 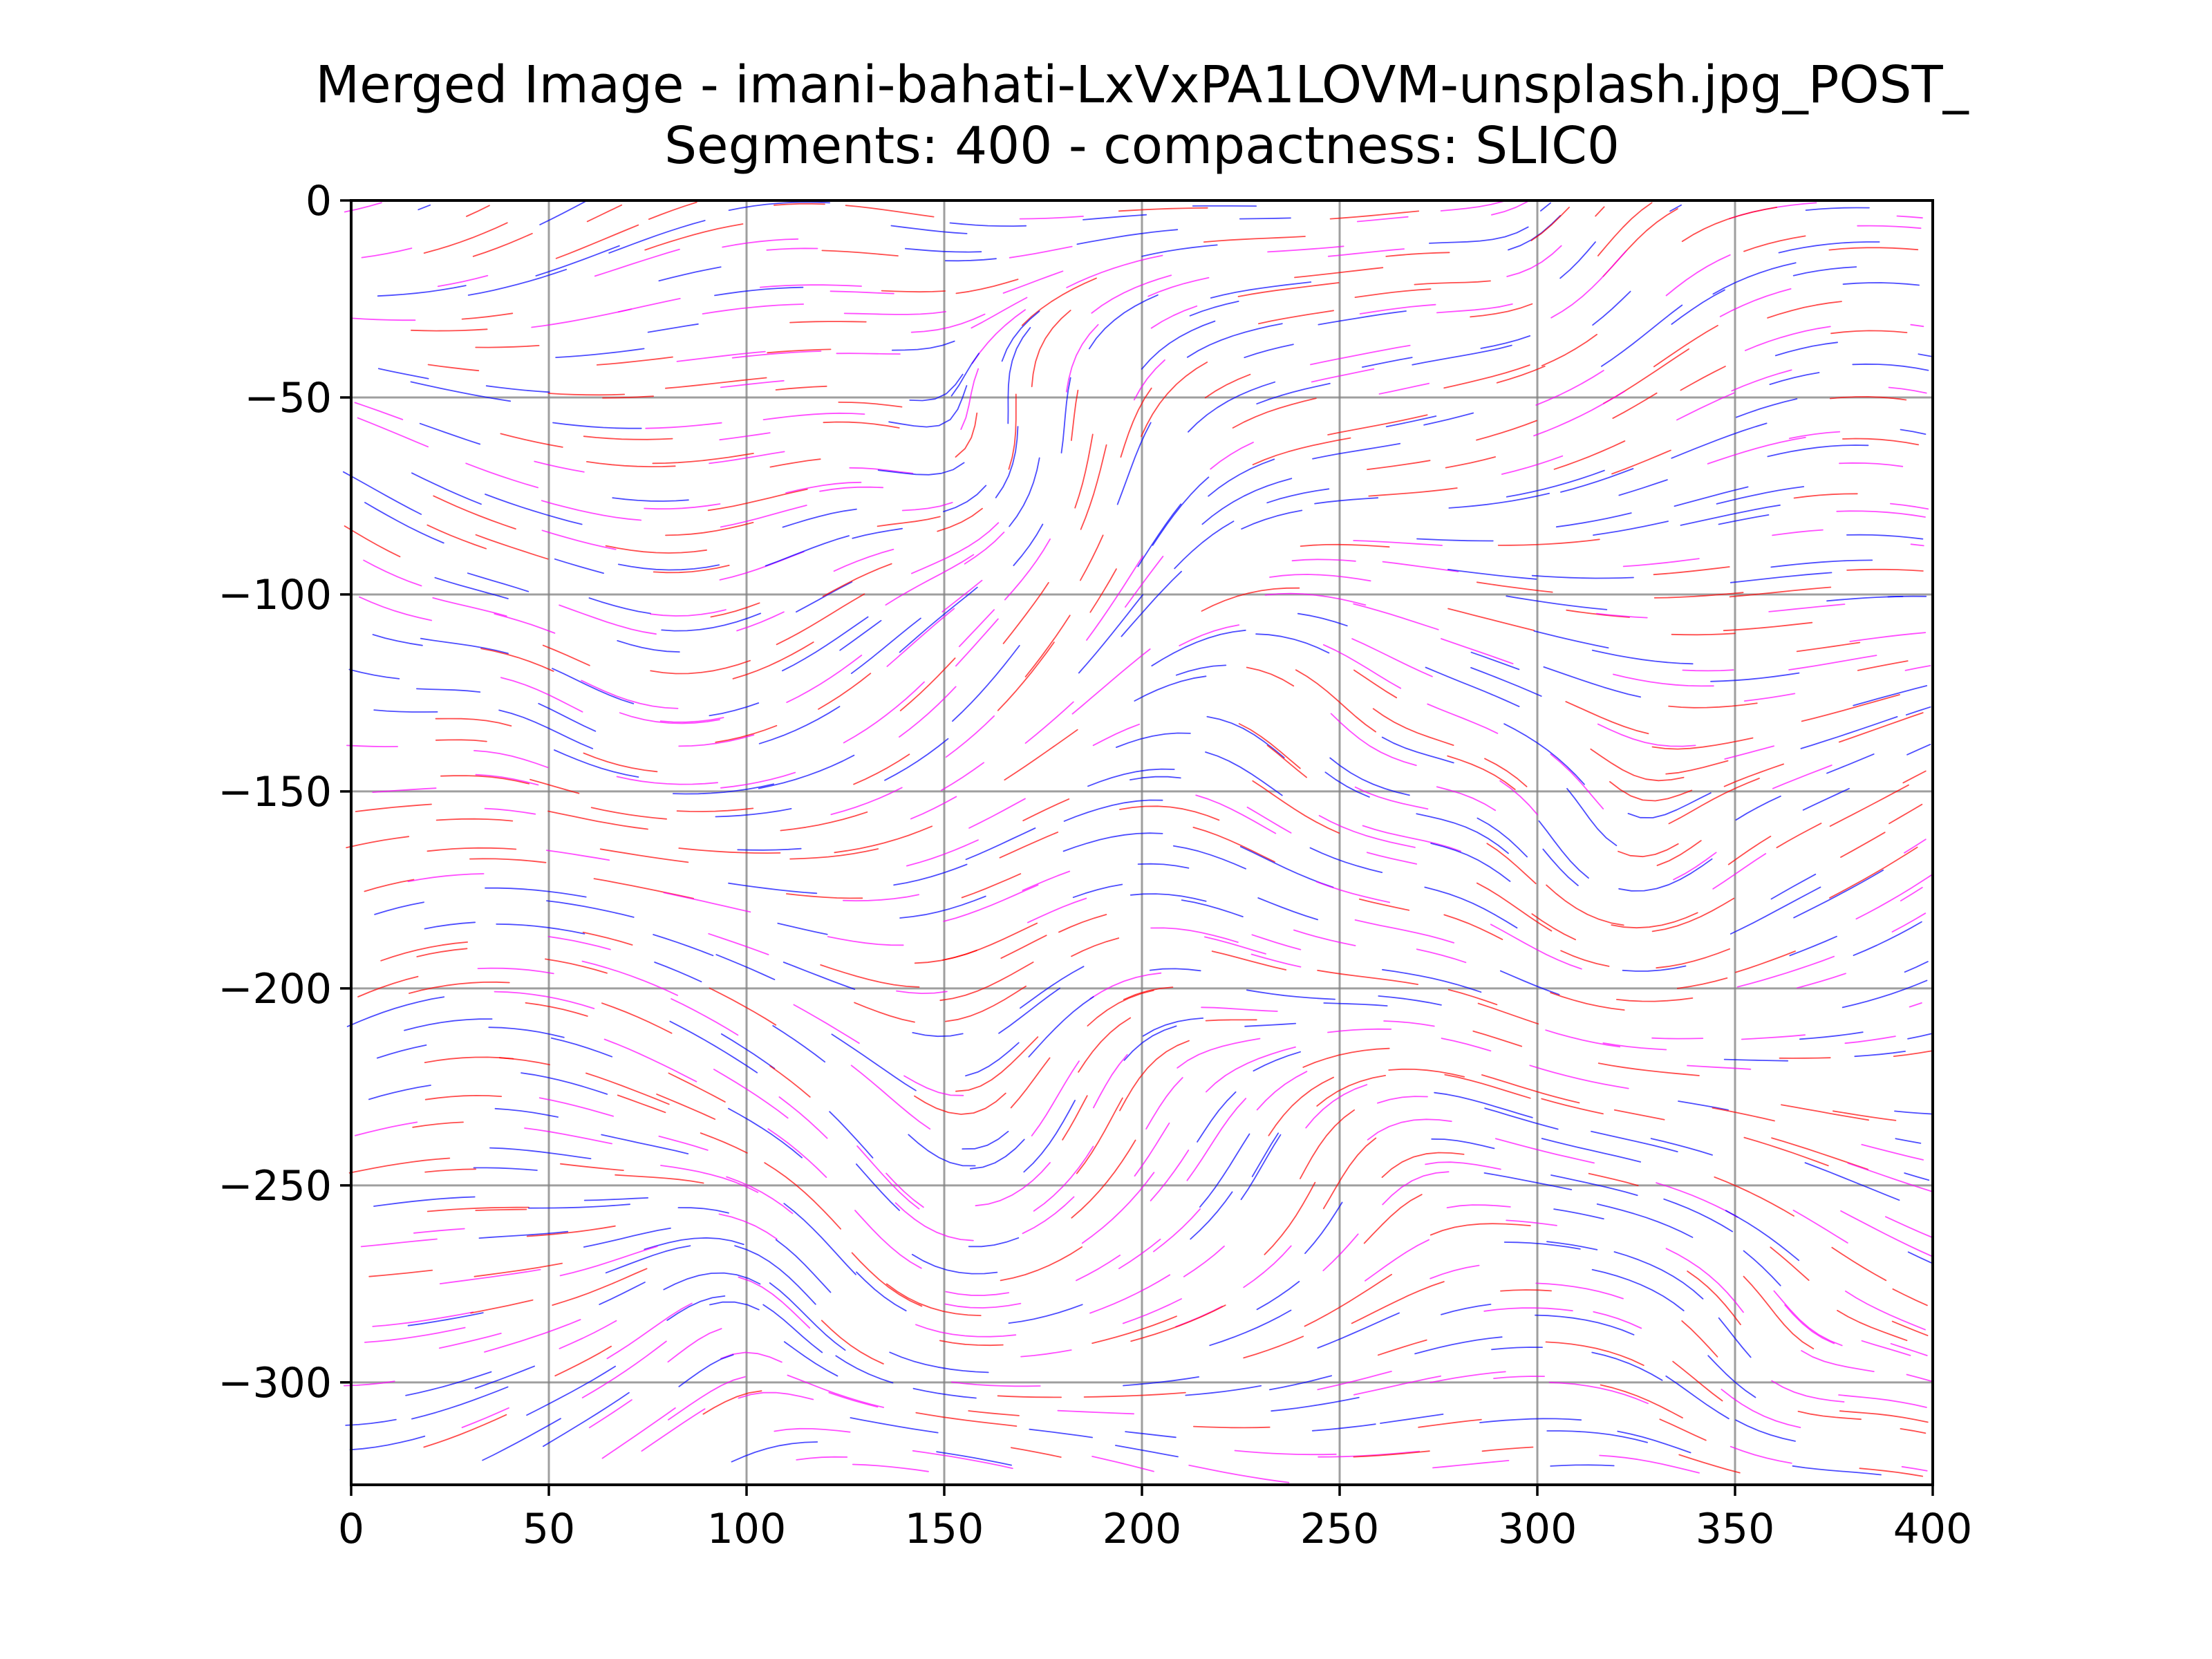 What do you see at coordinates (747, 1529) in the screenshot?
I see `x-tick-label-2: 100` at bounding box center [747, 1529].